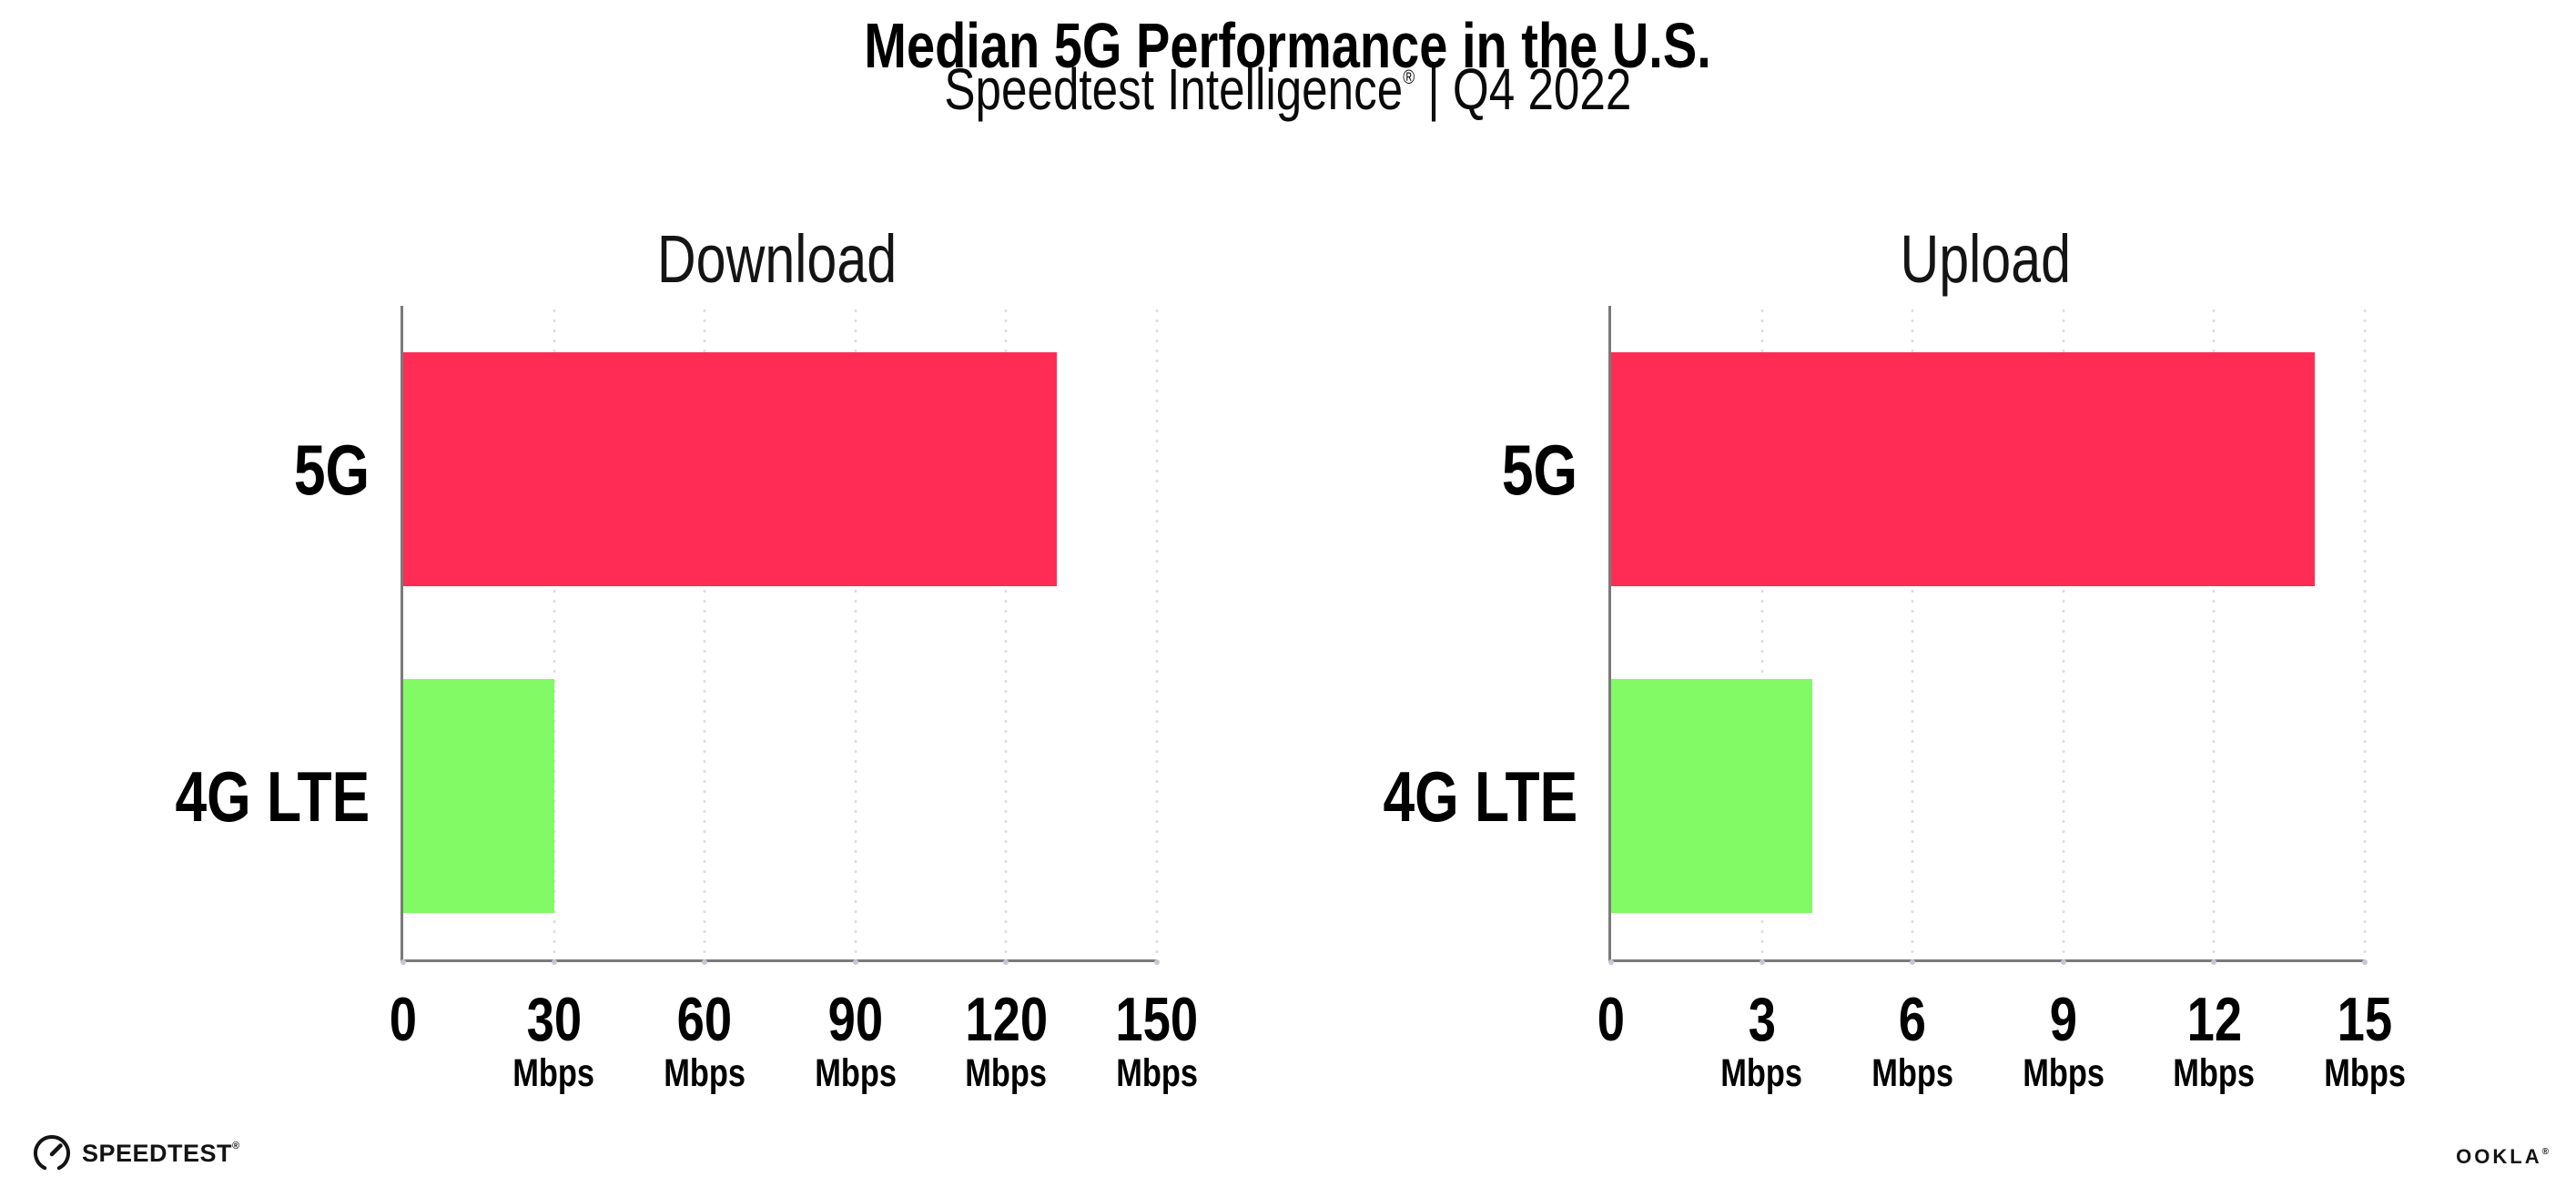  I want to click on x-tick-value-text-9: 9, so click(2063, 1020).